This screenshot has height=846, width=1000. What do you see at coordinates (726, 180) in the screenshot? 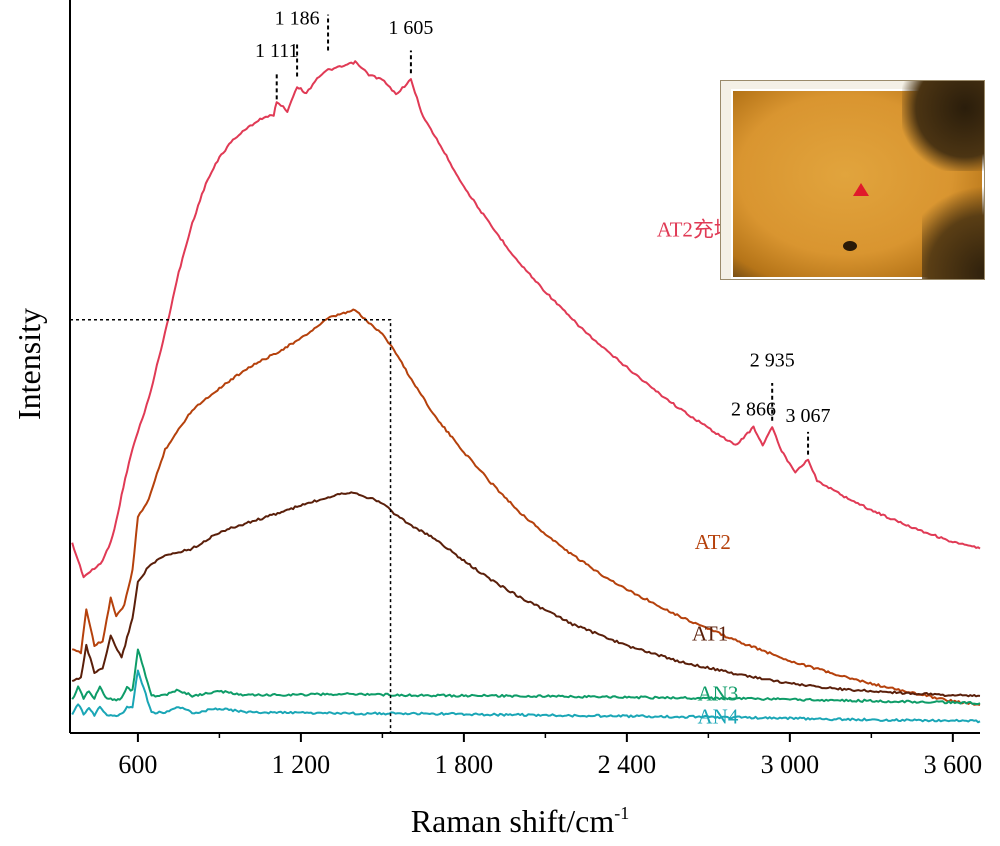
I see `inset-ruler-left` at bounding box center [726, 180].